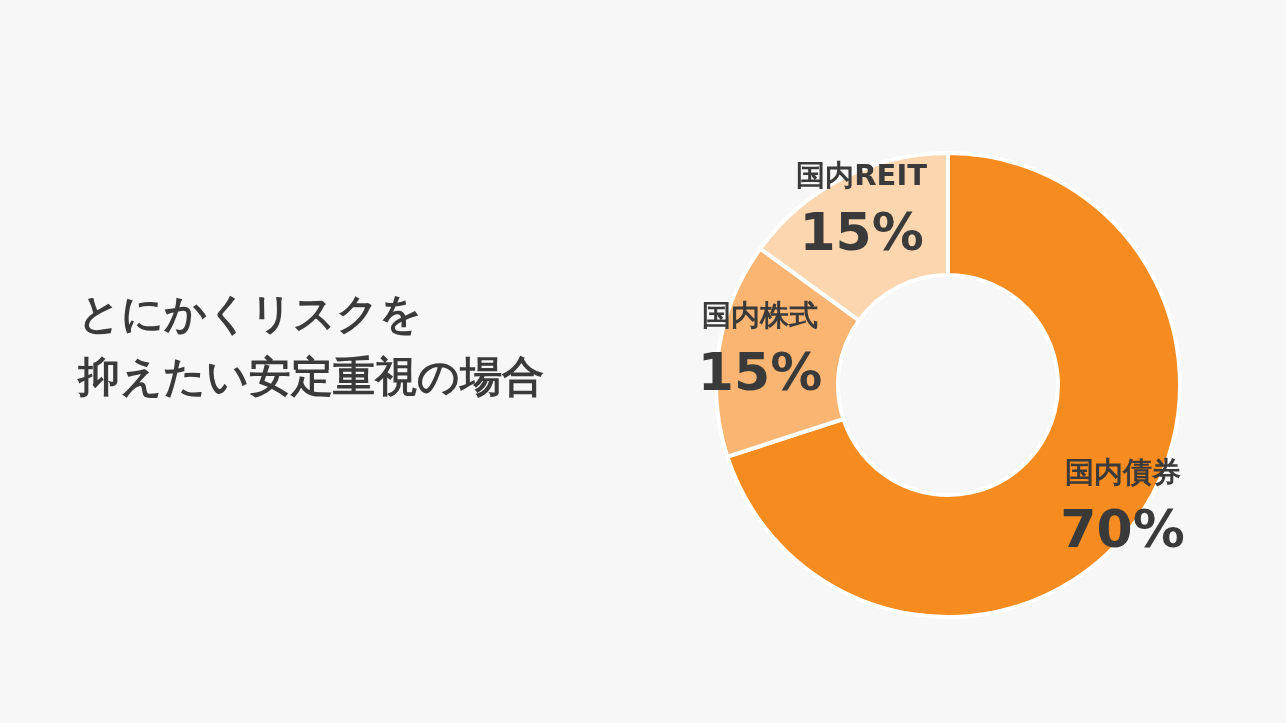 The image size is (1286, 723). What do you see at coordinates (760, 315) in the screenshot?
I see `slice-label: 国内株式` at bounding box center [760, 315].